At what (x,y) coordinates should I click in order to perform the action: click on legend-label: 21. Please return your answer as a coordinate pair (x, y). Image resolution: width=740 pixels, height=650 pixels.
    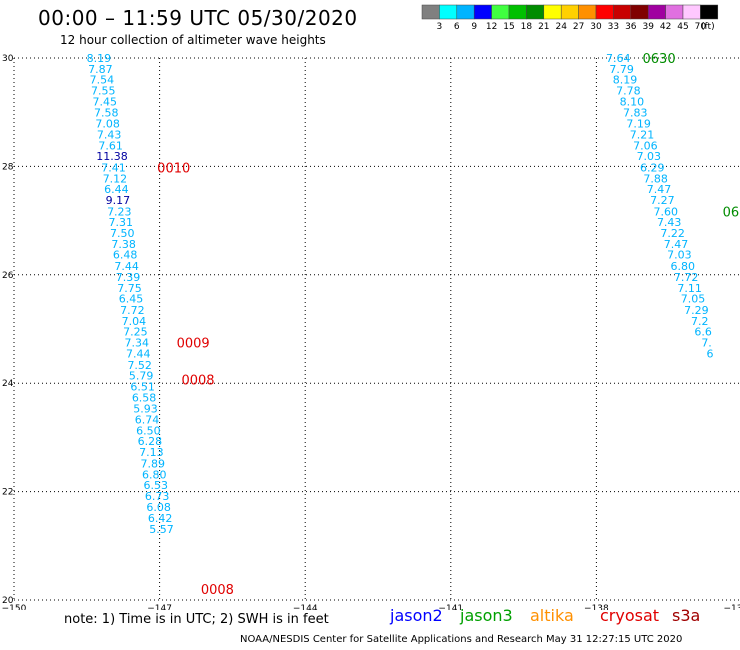
    Looking at the image, I should click on (543, 27).